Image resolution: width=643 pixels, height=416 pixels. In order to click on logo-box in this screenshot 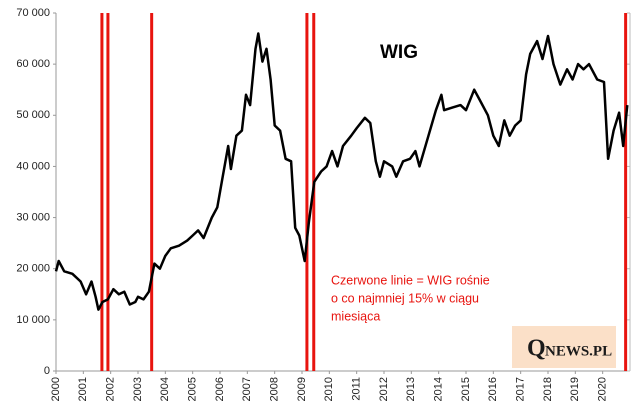, I will do `click(564, 347)`.